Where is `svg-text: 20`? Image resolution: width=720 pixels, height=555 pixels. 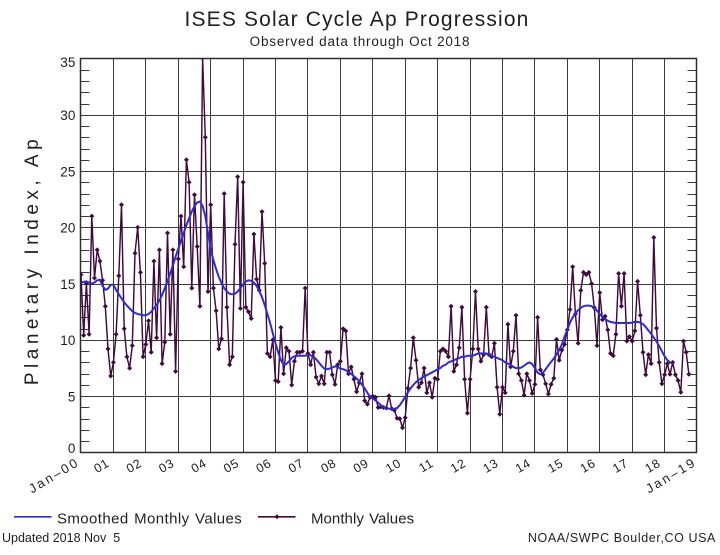 svg-text: 20 is located at coordinates (67, 228).